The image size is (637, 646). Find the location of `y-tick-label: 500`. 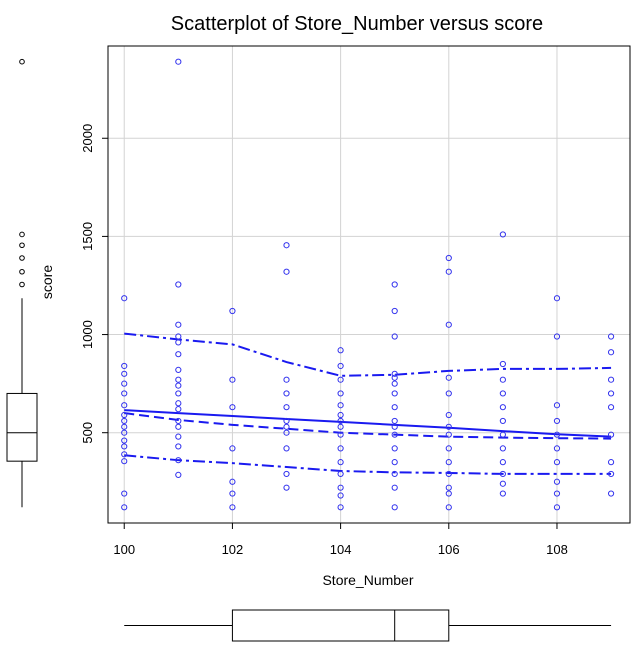

y-tick-label: 500 is located at coordinates (87, 433).